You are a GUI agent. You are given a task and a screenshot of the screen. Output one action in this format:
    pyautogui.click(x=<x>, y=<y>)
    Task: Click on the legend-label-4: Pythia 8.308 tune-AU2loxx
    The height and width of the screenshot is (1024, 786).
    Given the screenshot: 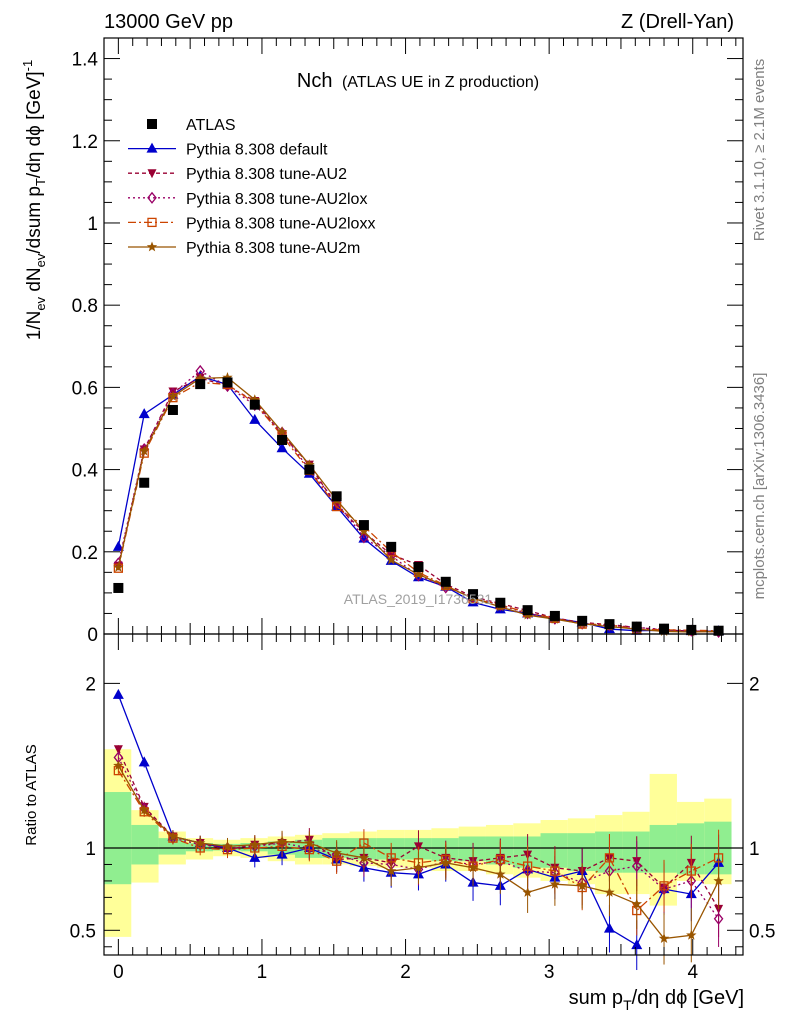 What is the action you would take?
    pyautogui.click(x=280, y=223)
    